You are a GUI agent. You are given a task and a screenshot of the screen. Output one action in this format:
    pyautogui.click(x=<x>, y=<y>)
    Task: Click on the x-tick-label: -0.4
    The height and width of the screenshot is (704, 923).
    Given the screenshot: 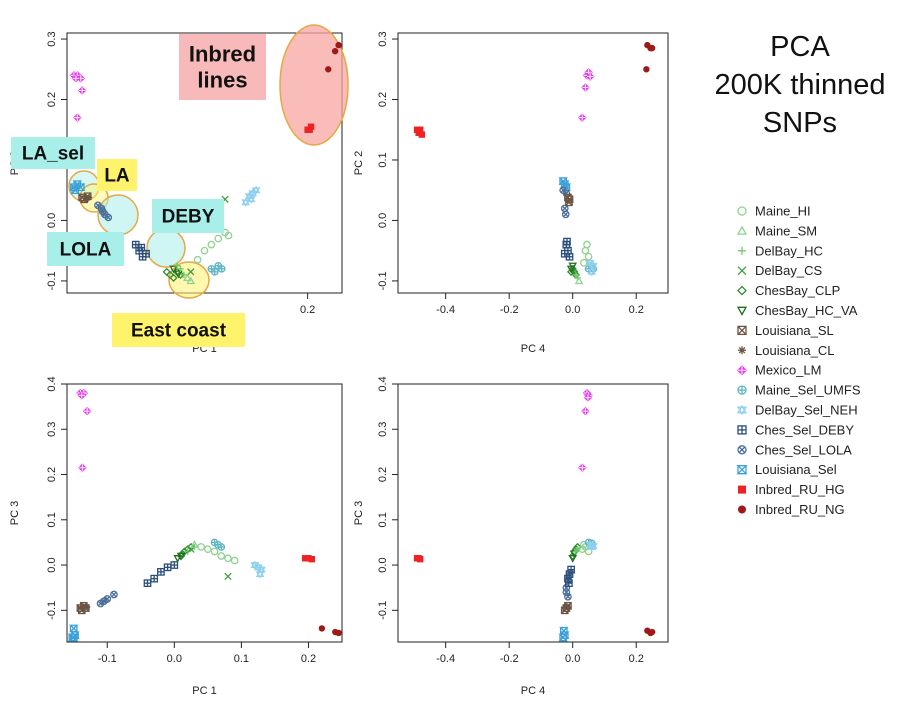 What is the action you would take?
    pyautogui.click(x=445, y=310)
    